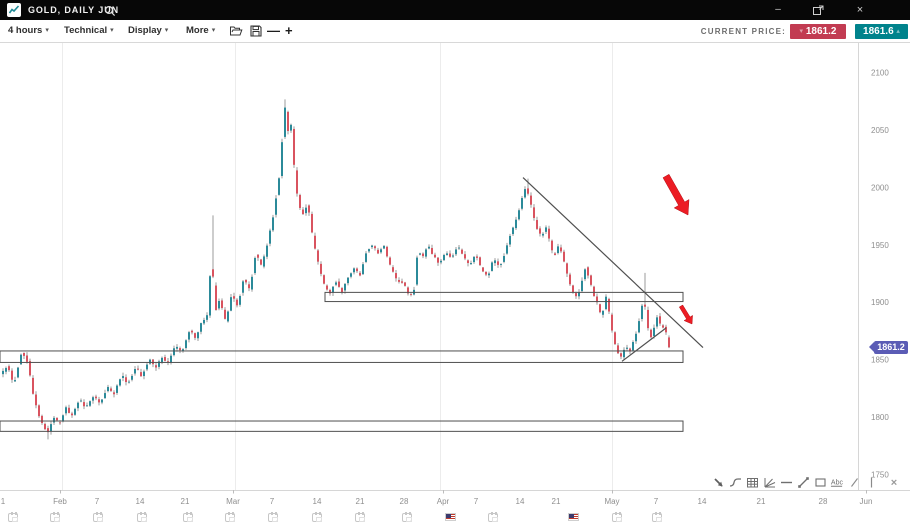 The image size is (910, 527). Describe the element at coordinates (110, 10) in the screenshot. I see `search-icon` at that location.